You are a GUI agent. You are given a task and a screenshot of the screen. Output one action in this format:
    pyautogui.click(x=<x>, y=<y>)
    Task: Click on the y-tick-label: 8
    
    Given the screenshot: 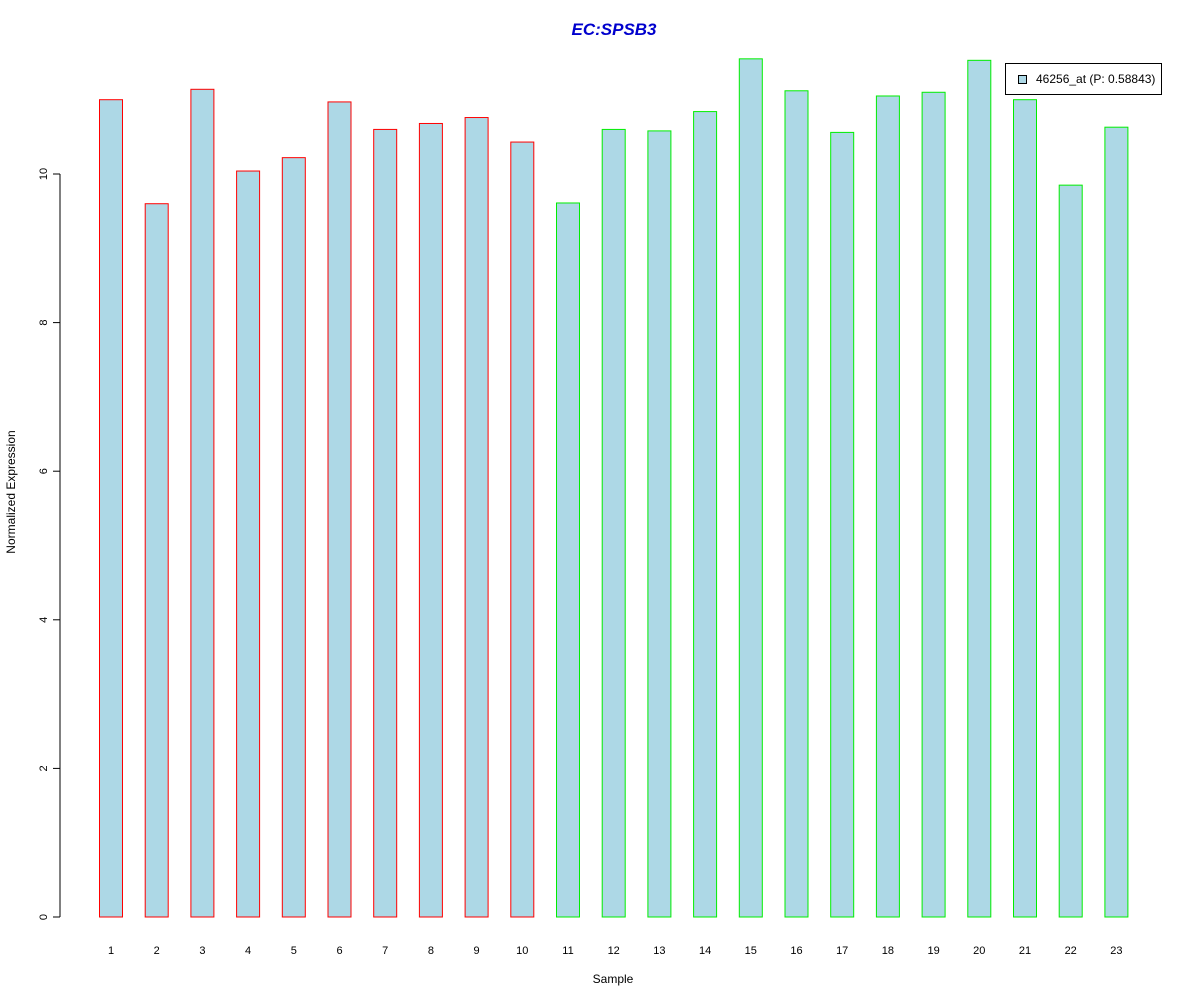 What is the action you would take?
    pyautogui.click(x=44, y=323)
    